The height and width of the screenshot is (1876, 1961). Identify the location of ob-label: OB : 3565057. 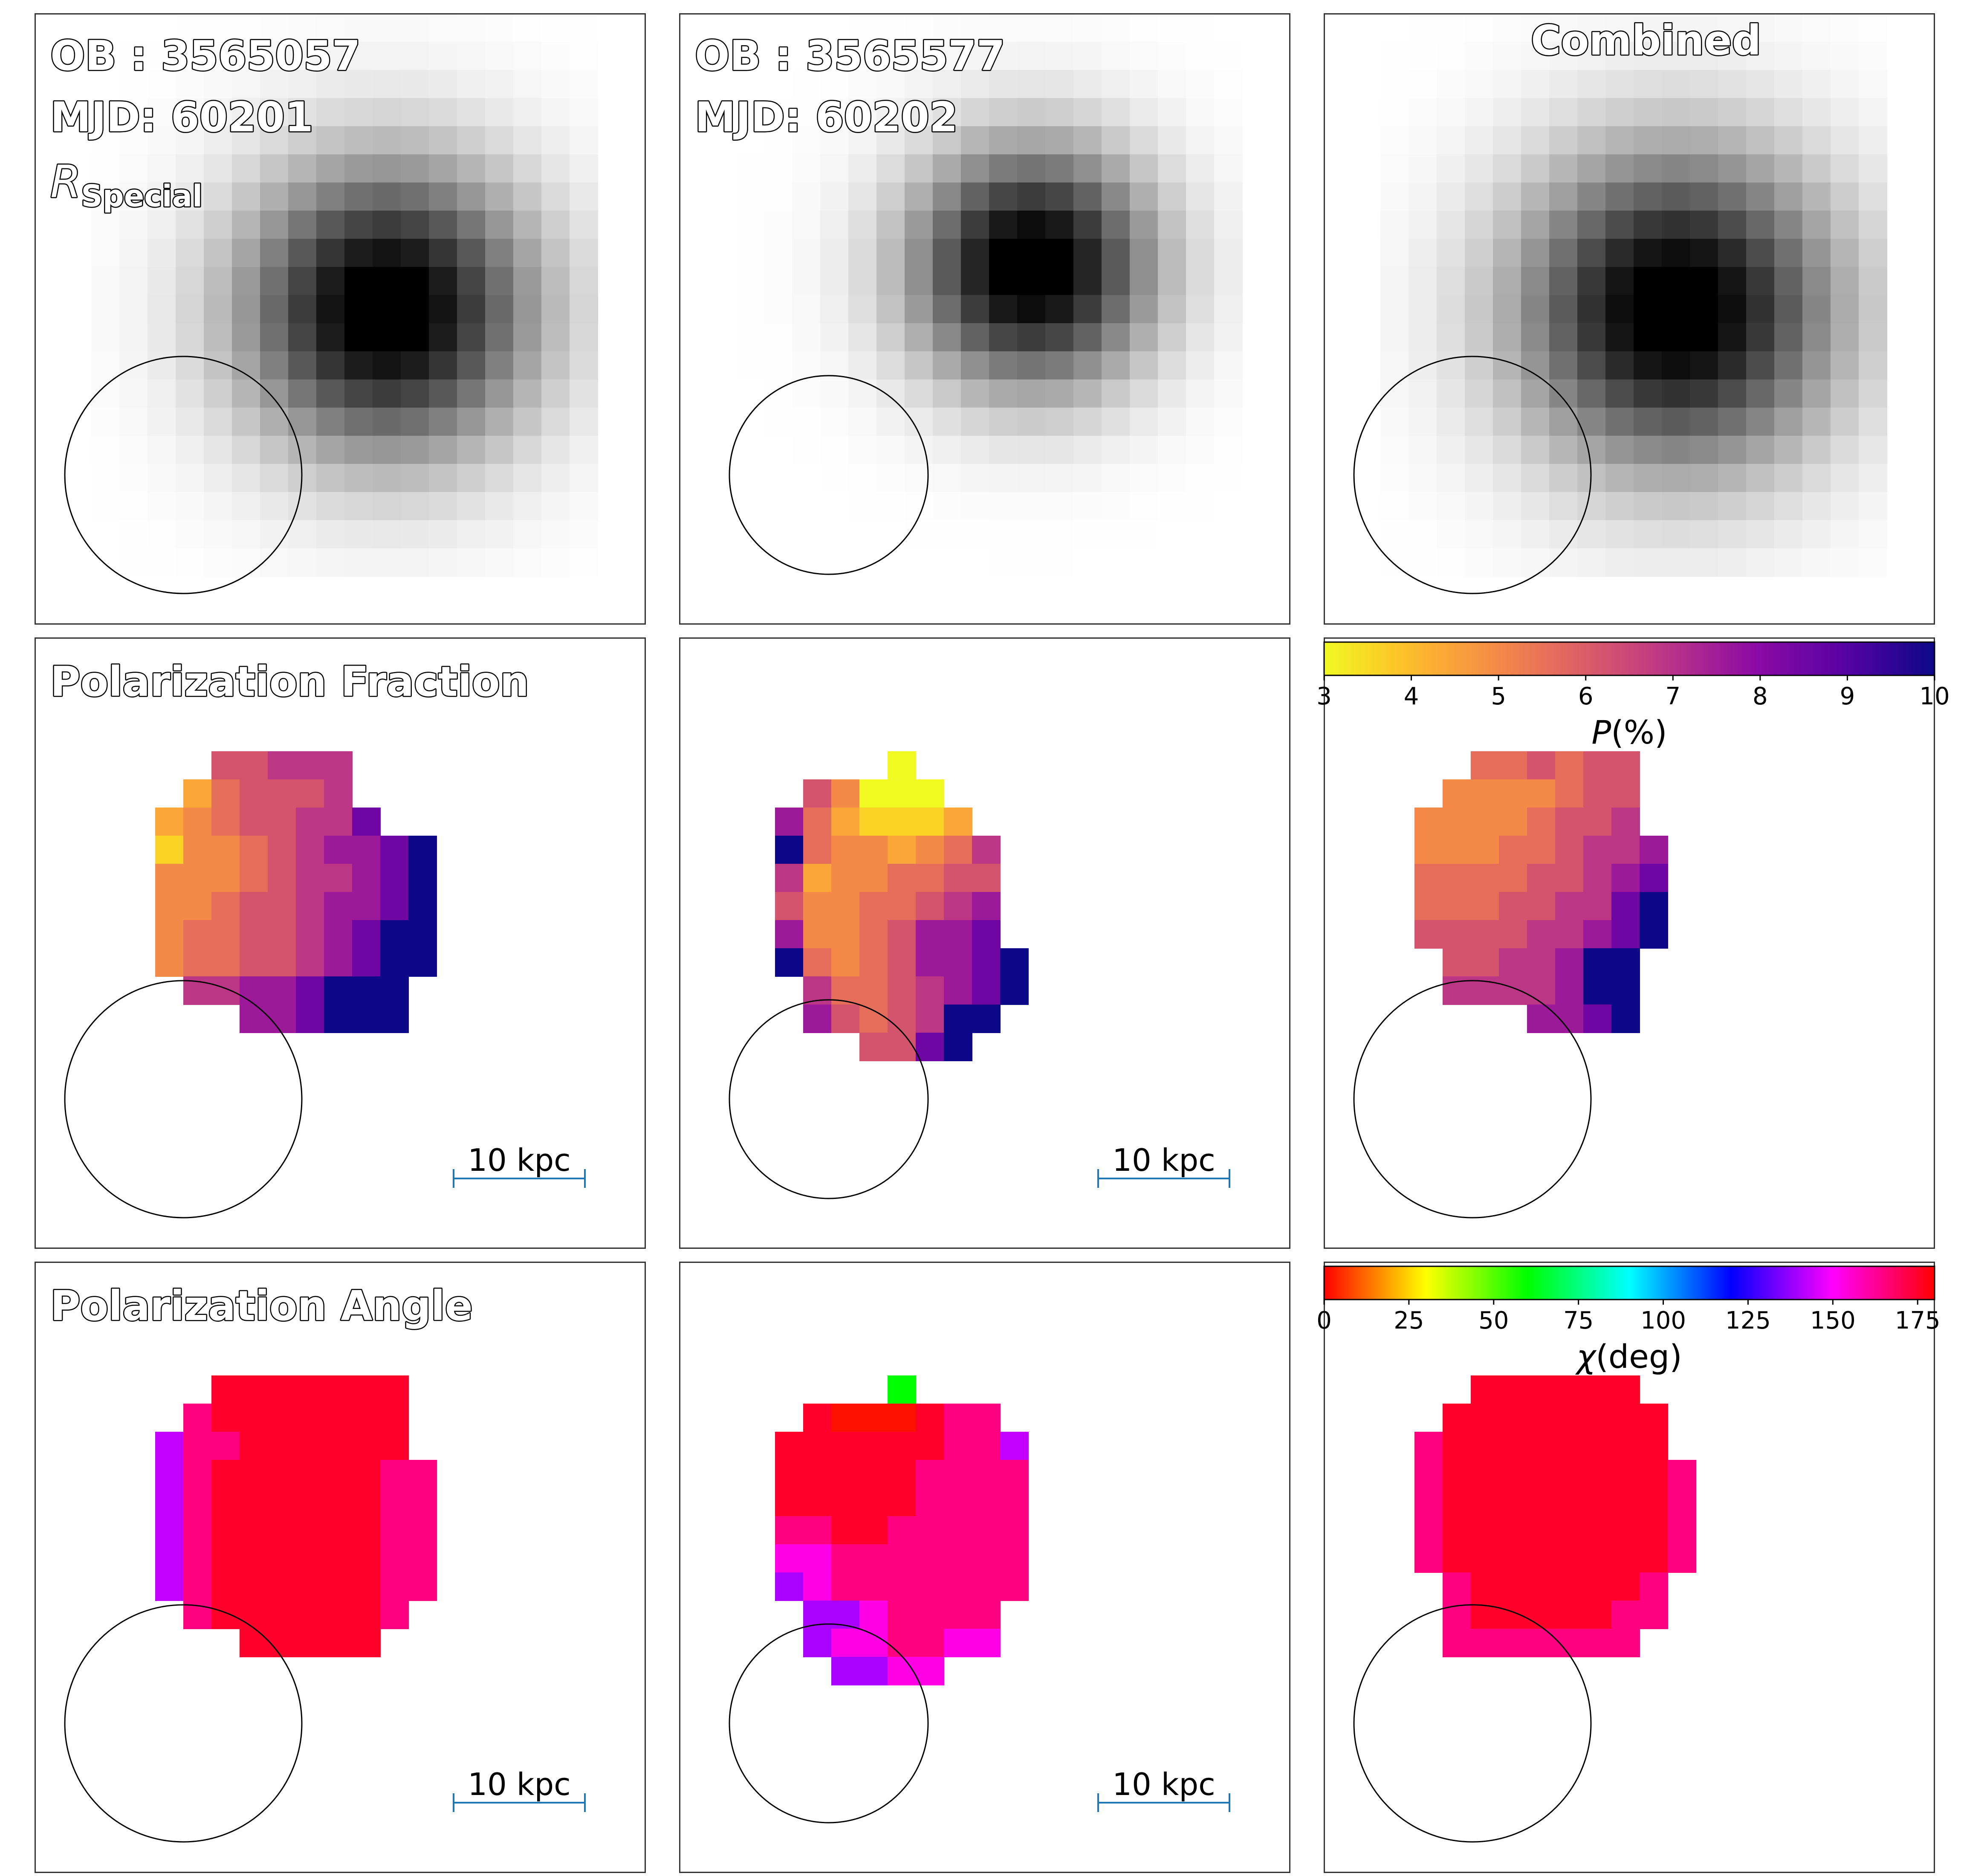
(205, 56).